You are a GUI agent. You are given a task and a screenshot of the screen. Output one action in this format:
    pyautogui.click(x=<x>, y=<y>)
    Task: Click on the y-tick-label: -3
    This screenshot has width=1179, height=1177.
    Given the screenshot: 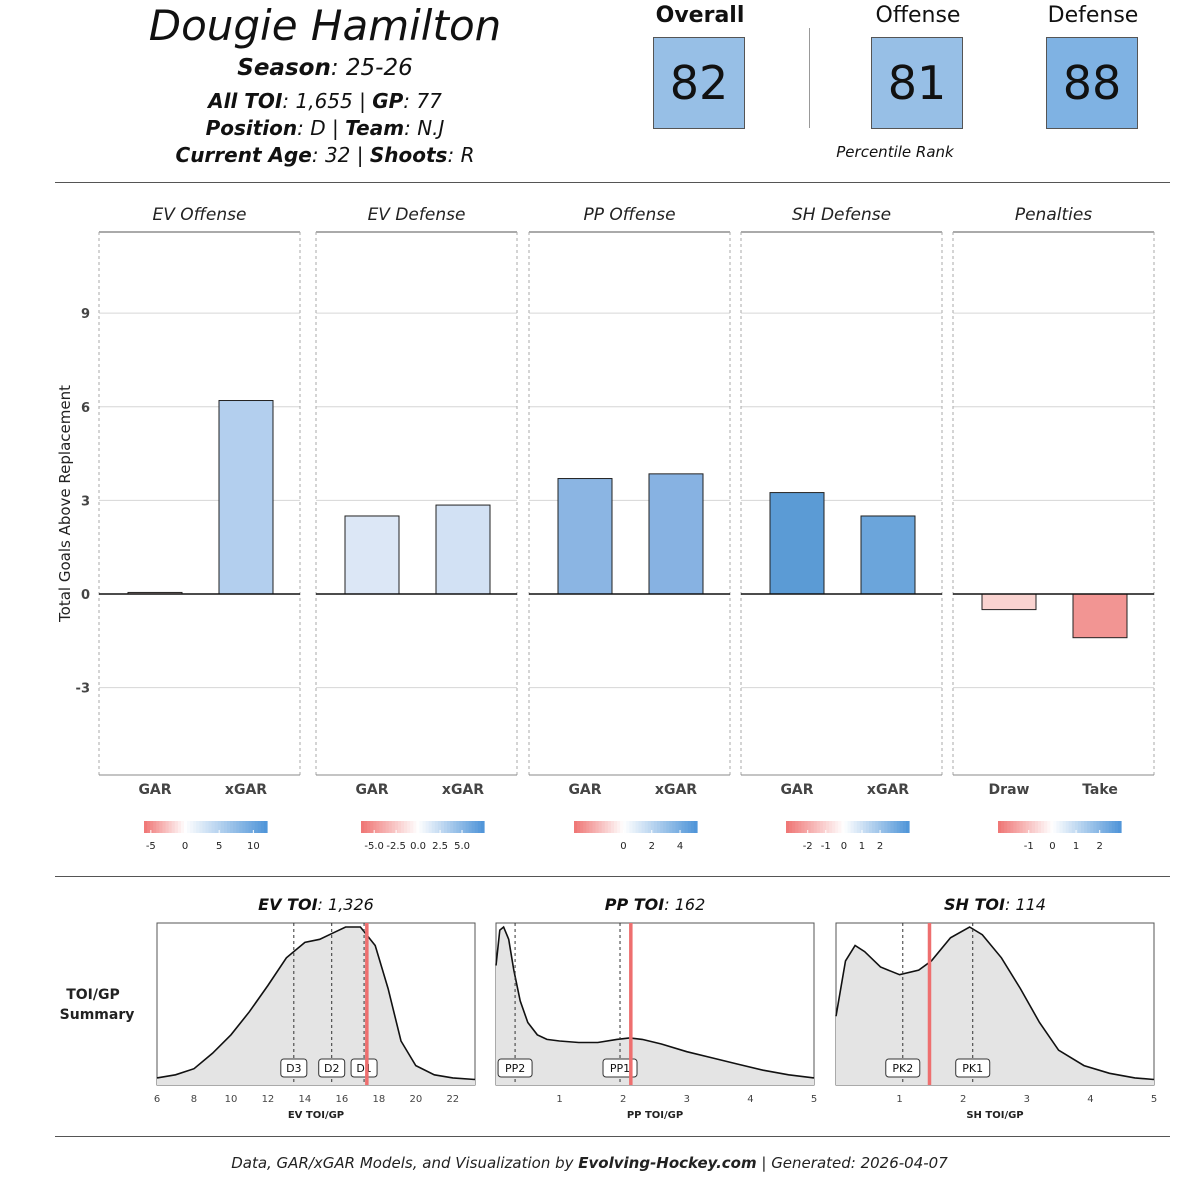 What is the action you would take?
    pyautogui.click(x=83, y=689)
    